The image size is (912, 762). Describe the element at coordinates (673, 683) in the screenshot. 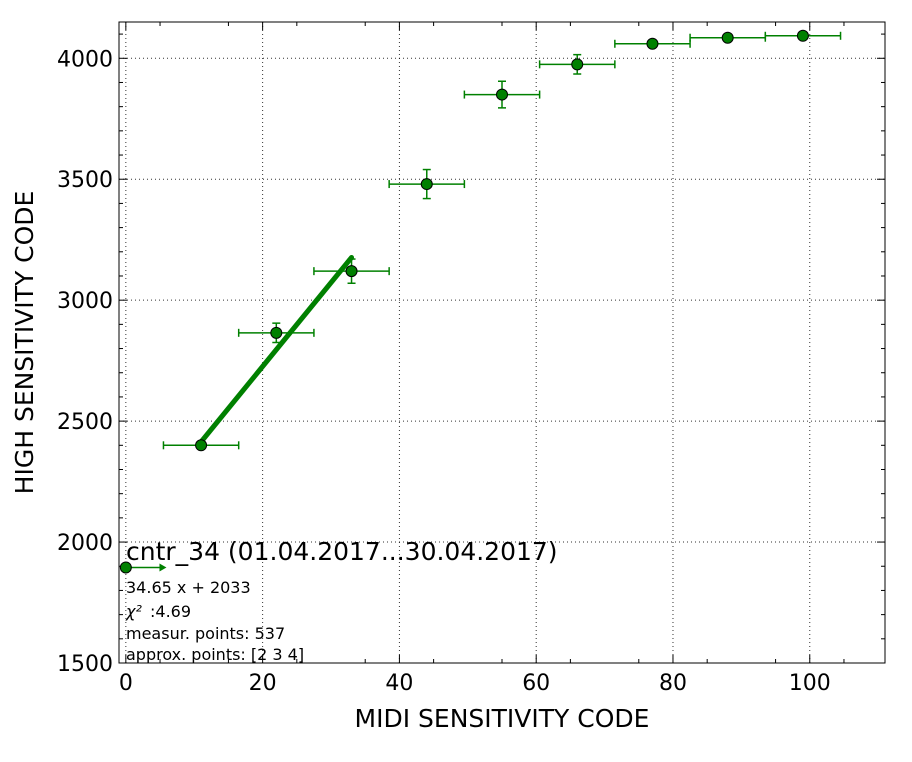

I see `x-tick-label: 80` at that location.